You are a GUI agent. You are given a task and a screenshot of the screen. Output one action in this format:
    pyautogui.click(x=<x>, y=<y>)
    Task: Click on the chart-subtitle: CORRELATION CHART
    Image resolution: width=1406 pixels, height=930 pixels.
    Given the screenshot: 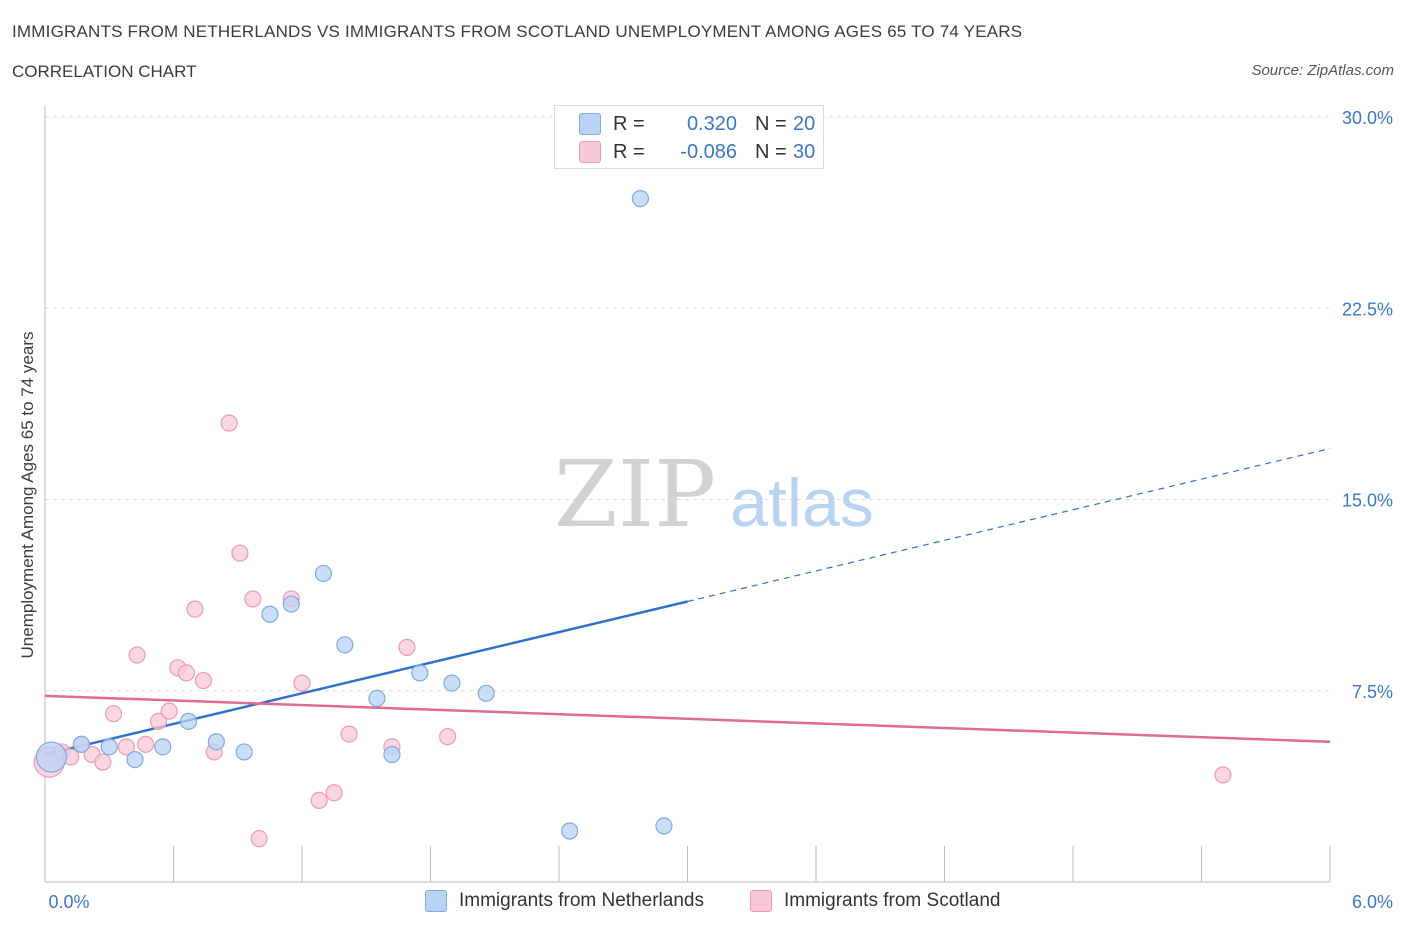 What is the action you would take?
    pyautogui.click(x=104, y=71)
    